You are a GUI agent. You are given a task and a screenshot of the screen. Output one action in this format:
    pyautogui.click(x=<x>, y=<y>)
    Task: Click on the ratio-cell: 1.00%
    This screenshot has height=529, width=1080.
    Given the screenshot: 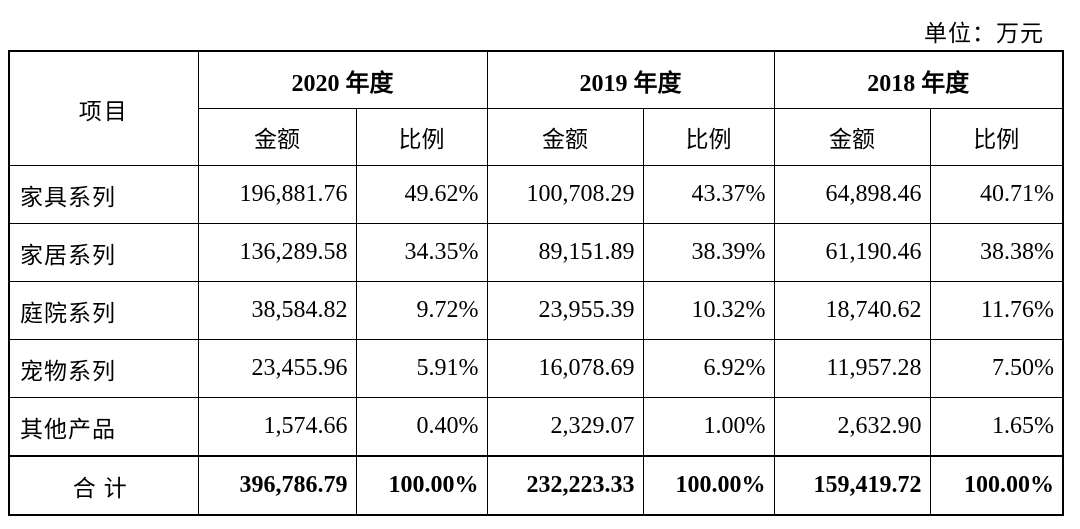 What is the action you would take?
    pyautogui.click(x=708, y=427)
    